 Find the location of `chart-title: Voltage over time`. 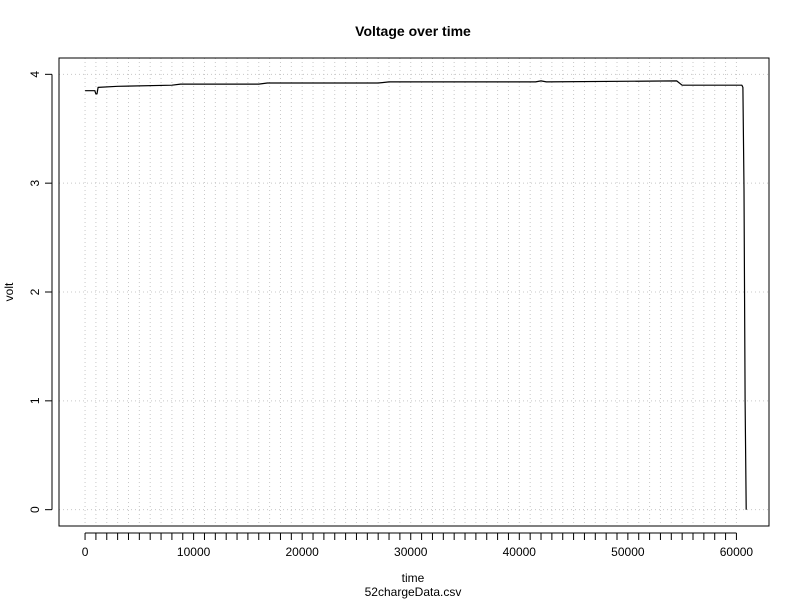

chart-title: Voltage over time is located at coordinates (413, 31).